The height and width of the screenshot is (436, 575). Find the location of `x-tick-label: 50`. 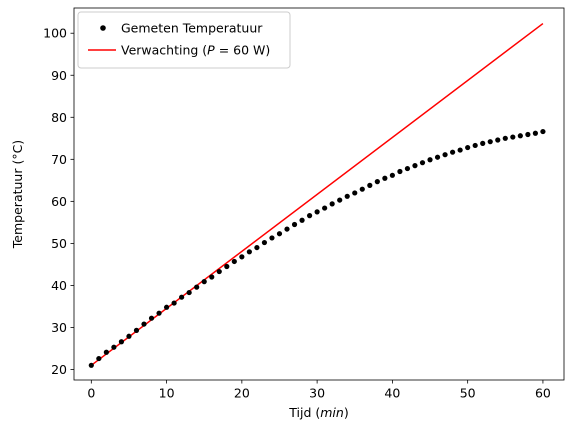

x-tick-label: 50 is located at coordinates (468, 393).